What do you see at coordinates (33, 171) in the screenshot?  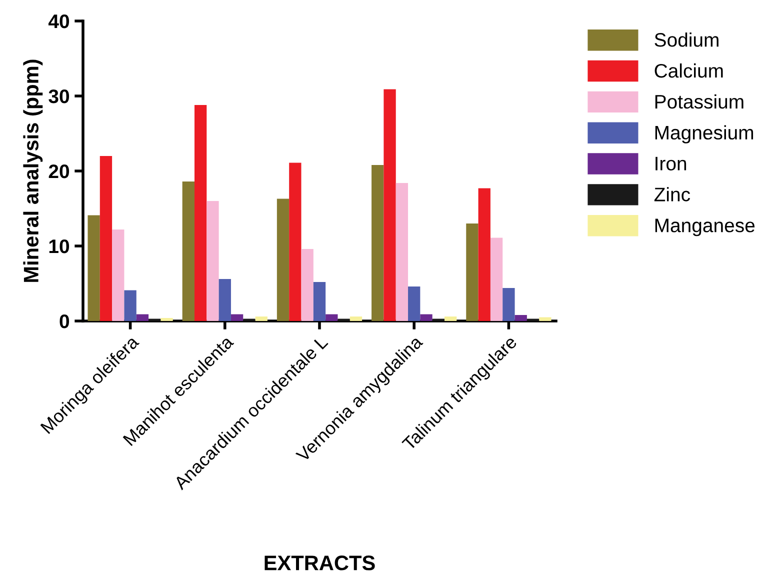 I see `y-axis-title: Mineral analysis (ppm)` at bounding box center [33, 171].